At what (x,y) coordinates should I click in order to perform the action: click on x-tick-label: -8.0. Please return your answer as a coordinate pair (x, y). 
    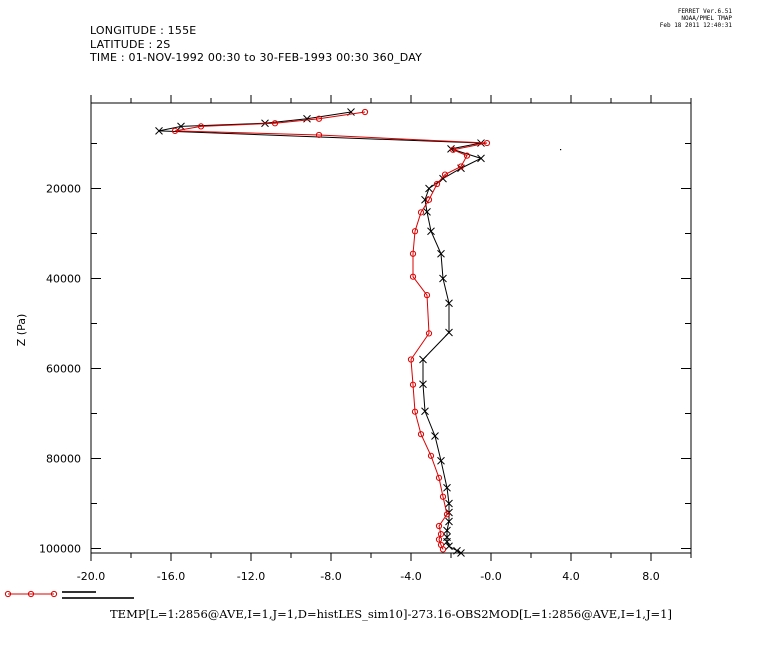
    Looking at the image, I should click on (330, 576).